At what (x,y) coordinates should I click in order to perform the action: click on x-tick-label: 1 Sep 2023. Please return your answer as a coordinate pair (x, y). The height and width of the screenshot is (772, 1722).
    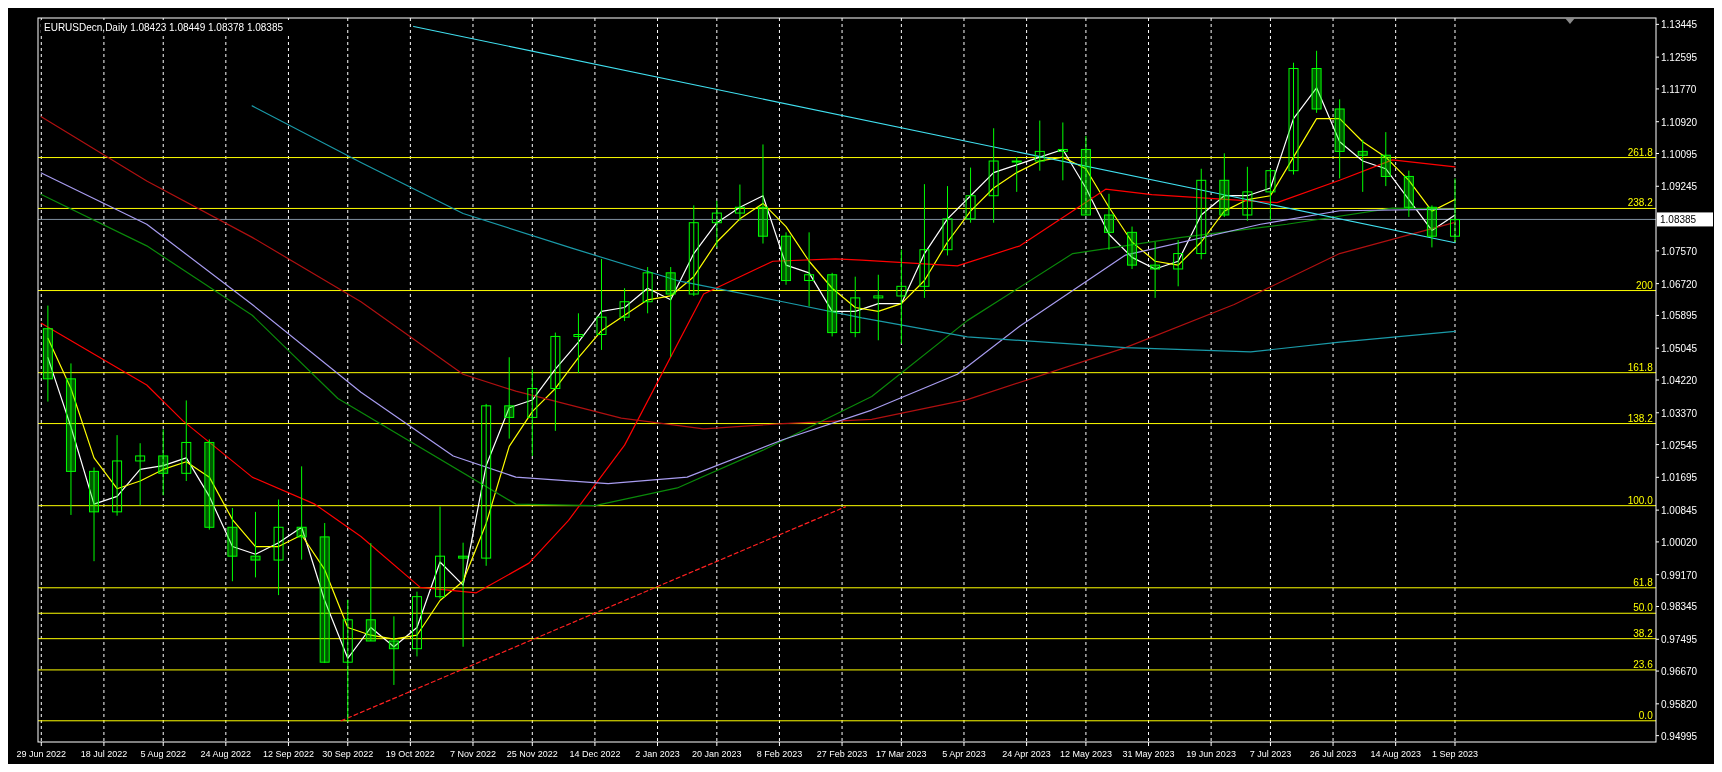
    Looking at the image, I should click on (1455, 754).